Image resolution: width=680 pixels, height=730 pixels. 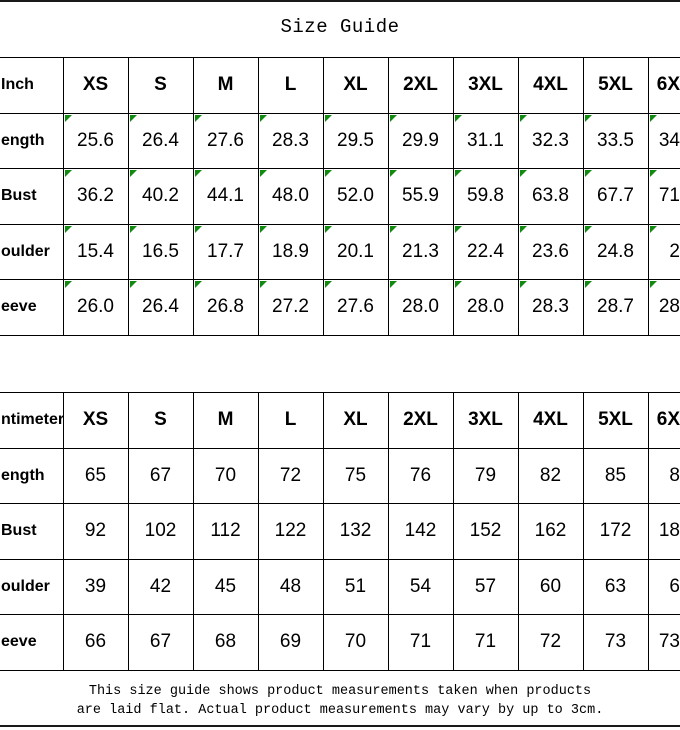 I want to click on cell-text: 26.4, so click(x=160, y=140).